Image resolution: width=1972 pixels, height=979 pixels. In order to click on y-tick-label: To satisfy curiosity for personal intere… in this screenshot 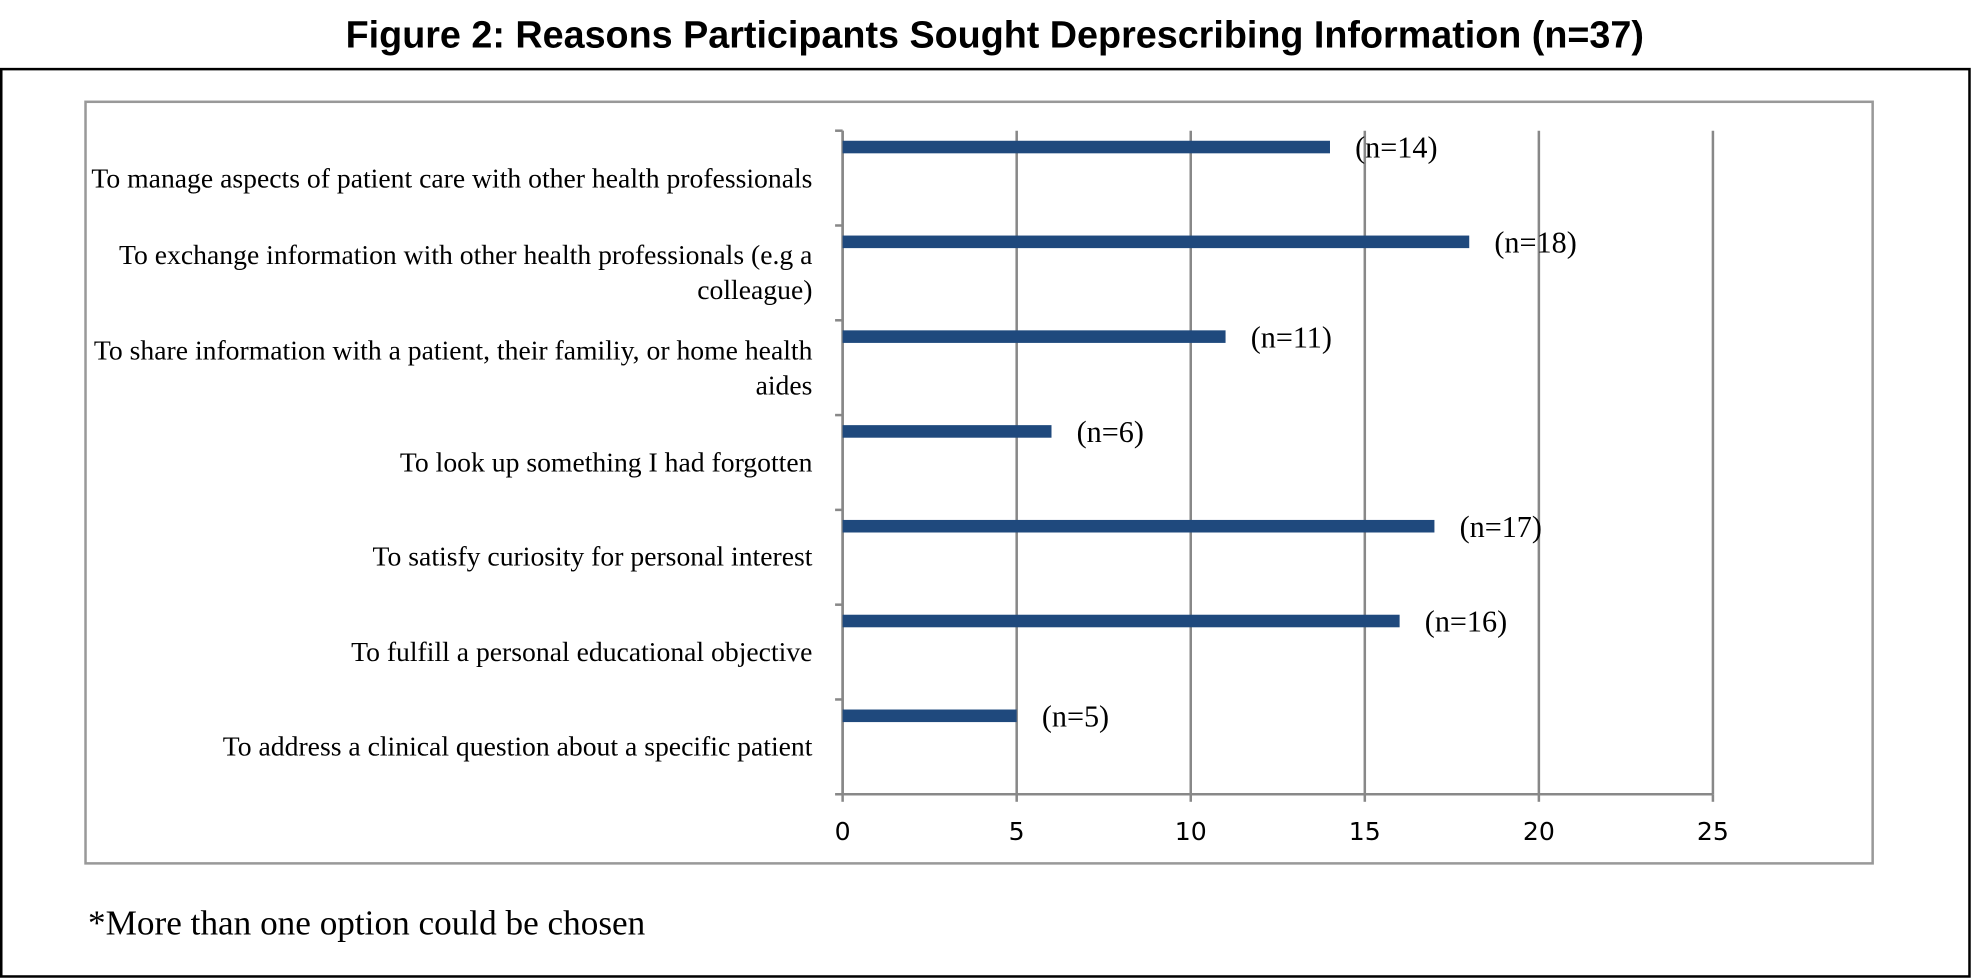, I will do `click(592, 556)`.